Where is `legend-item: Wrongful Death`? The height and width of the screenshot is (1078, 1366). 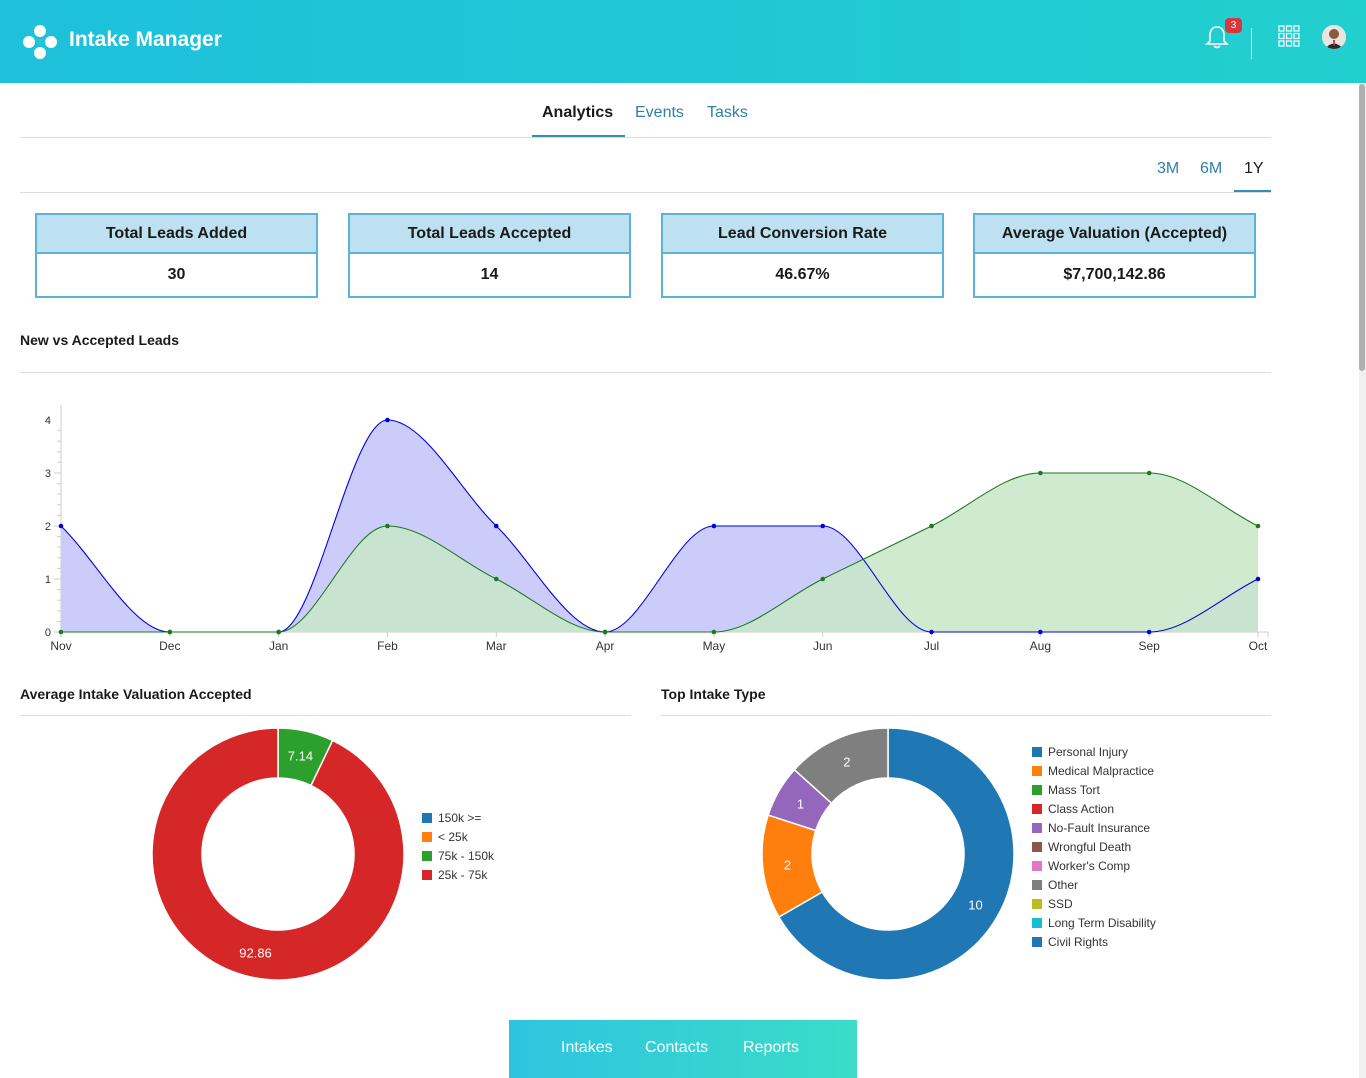
legend-item: Wrongful Death is located at coordinates (1094, 846).